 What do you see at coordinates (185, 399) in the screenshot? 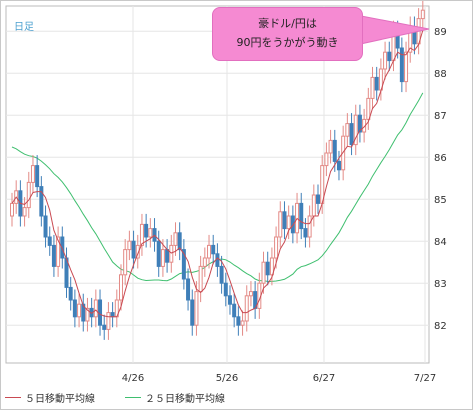
I see `legend-label-ma25: ２５日移動平均線` at bounding box center [185, 399].